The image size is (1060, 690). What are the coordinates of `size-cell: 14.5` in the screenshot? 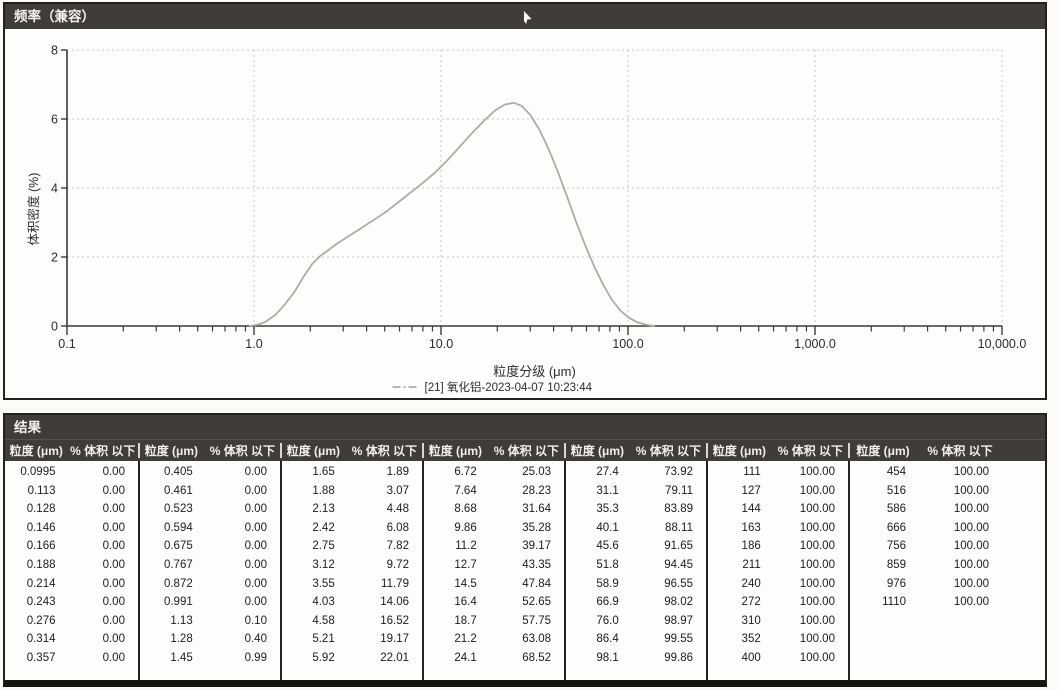 It's located at (465, 583).